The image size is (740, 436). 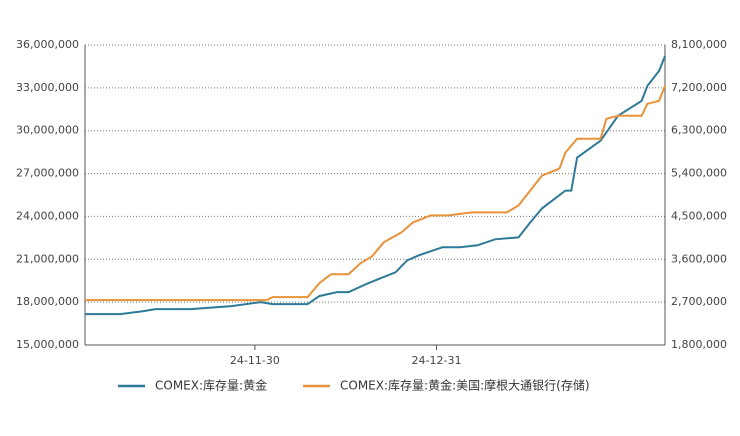 What do you see at coordinates (699, 44) in the screenshot?
I see `y2-tick-label: 8,100,000` at bounding box center [699, 44].